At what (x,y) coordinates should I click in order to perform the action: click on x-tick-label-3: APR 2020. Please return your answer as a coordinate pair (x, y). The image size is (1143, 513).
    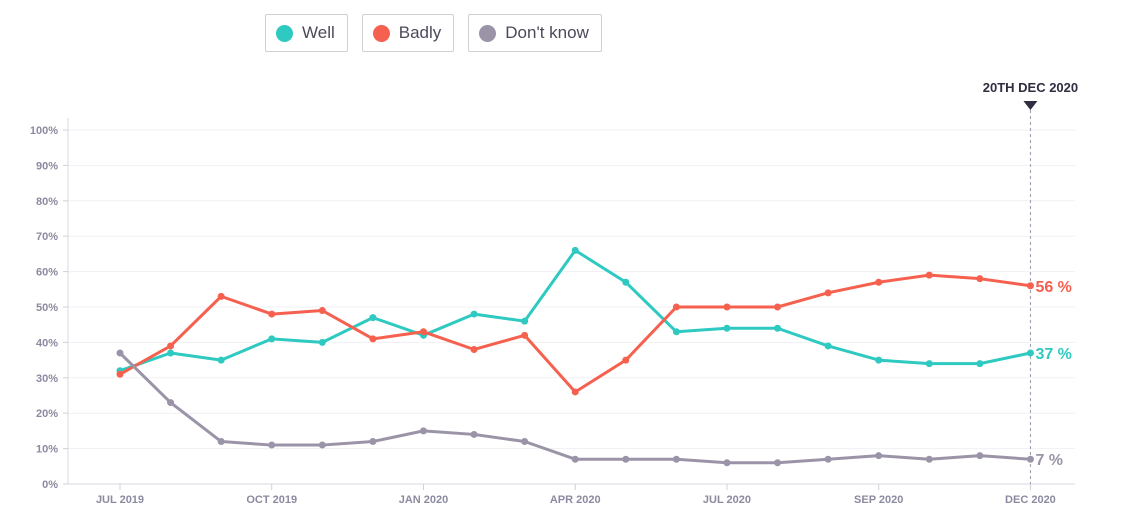
    Looking at the image, I should click on (575, 500).